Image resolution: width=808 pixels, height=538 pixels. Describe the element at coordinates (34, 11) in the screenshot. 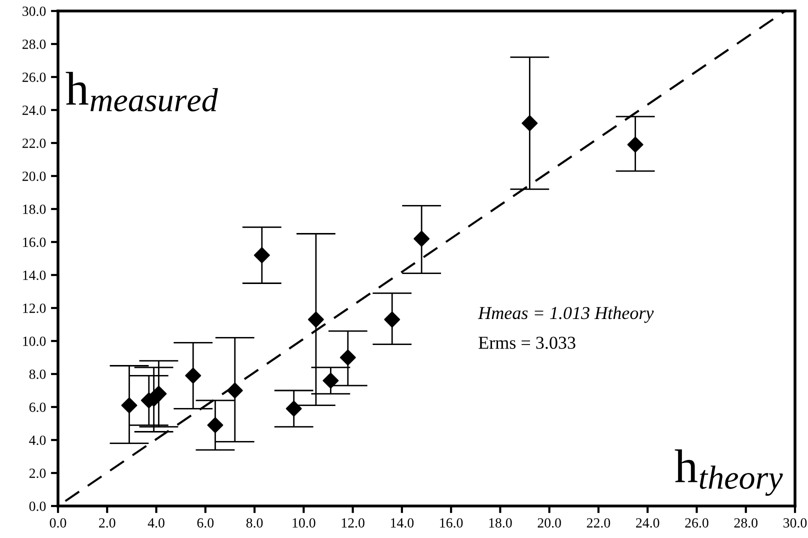

I see `y-tick-label: 30.0` at that location.